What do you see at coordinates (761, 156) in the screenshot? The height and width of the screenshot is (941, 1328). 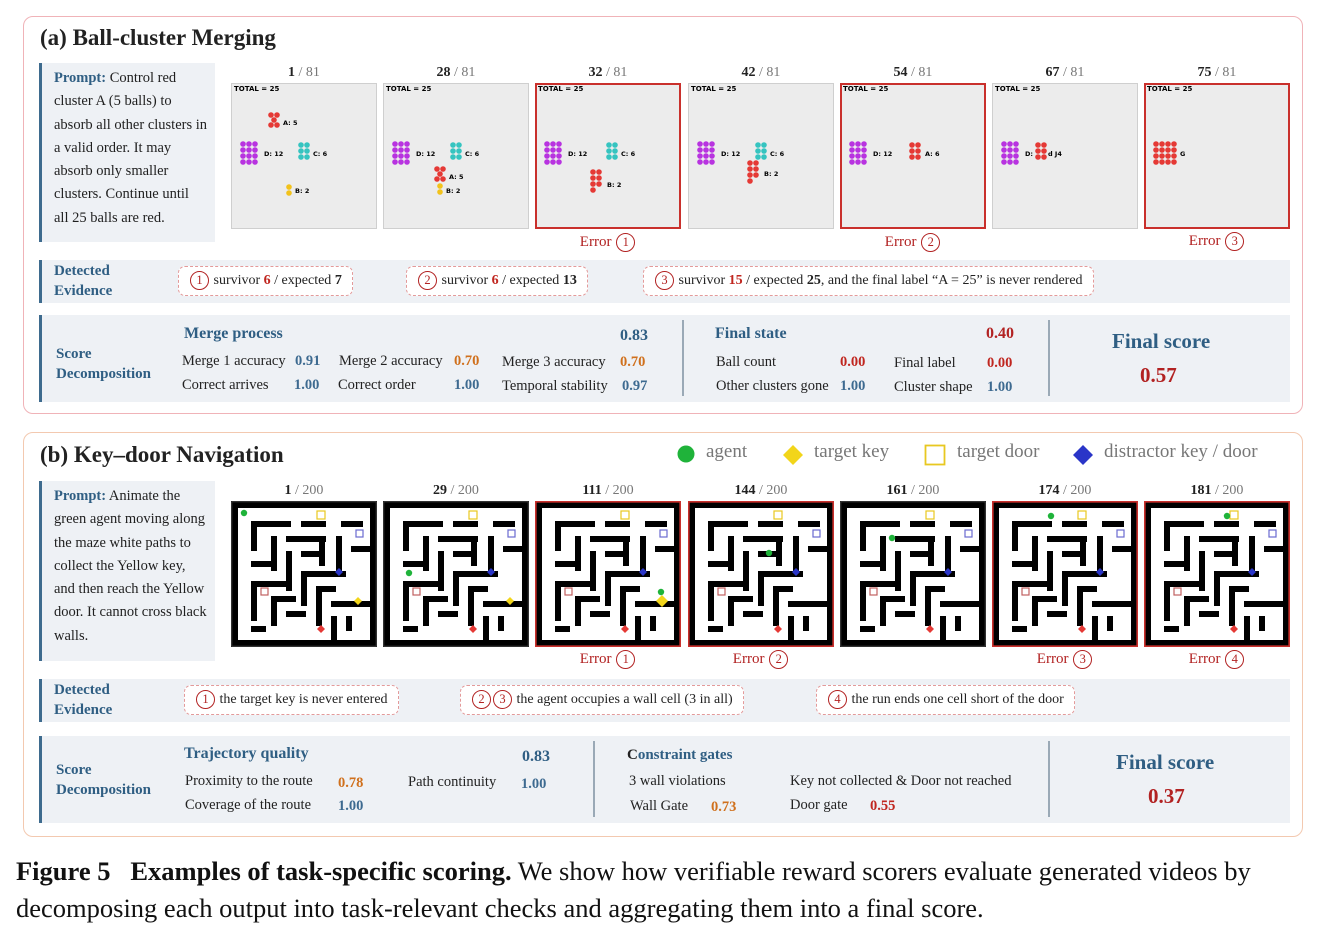 I see `ball-frame-4: TOTAL = 25 D: 12 C: 6 B: 2` at bounding box center [761, 156].